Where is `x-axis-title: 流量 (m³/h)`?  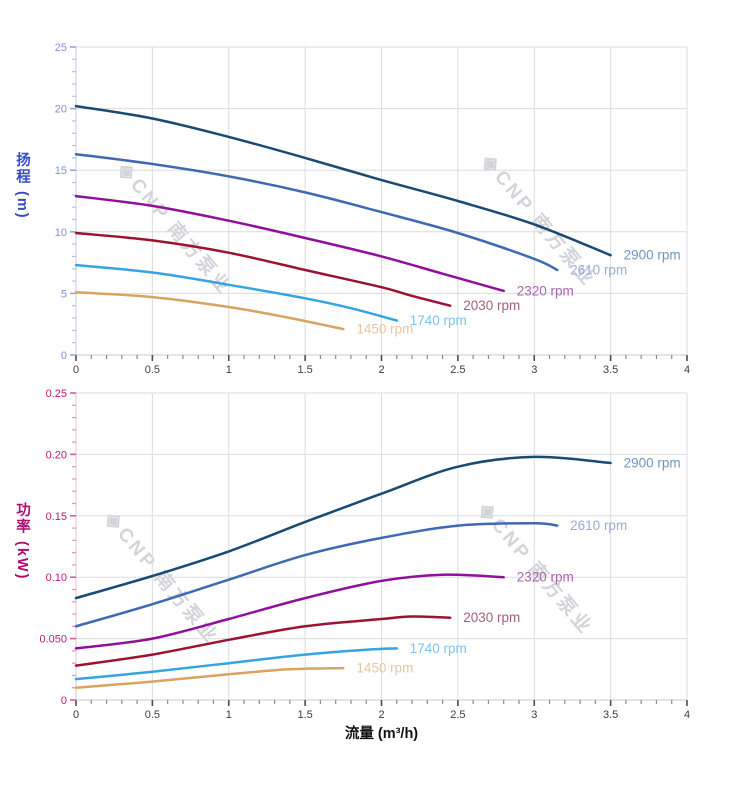 x-axis-title: 流量 (m³/h) is located at coordinates (381, 734).